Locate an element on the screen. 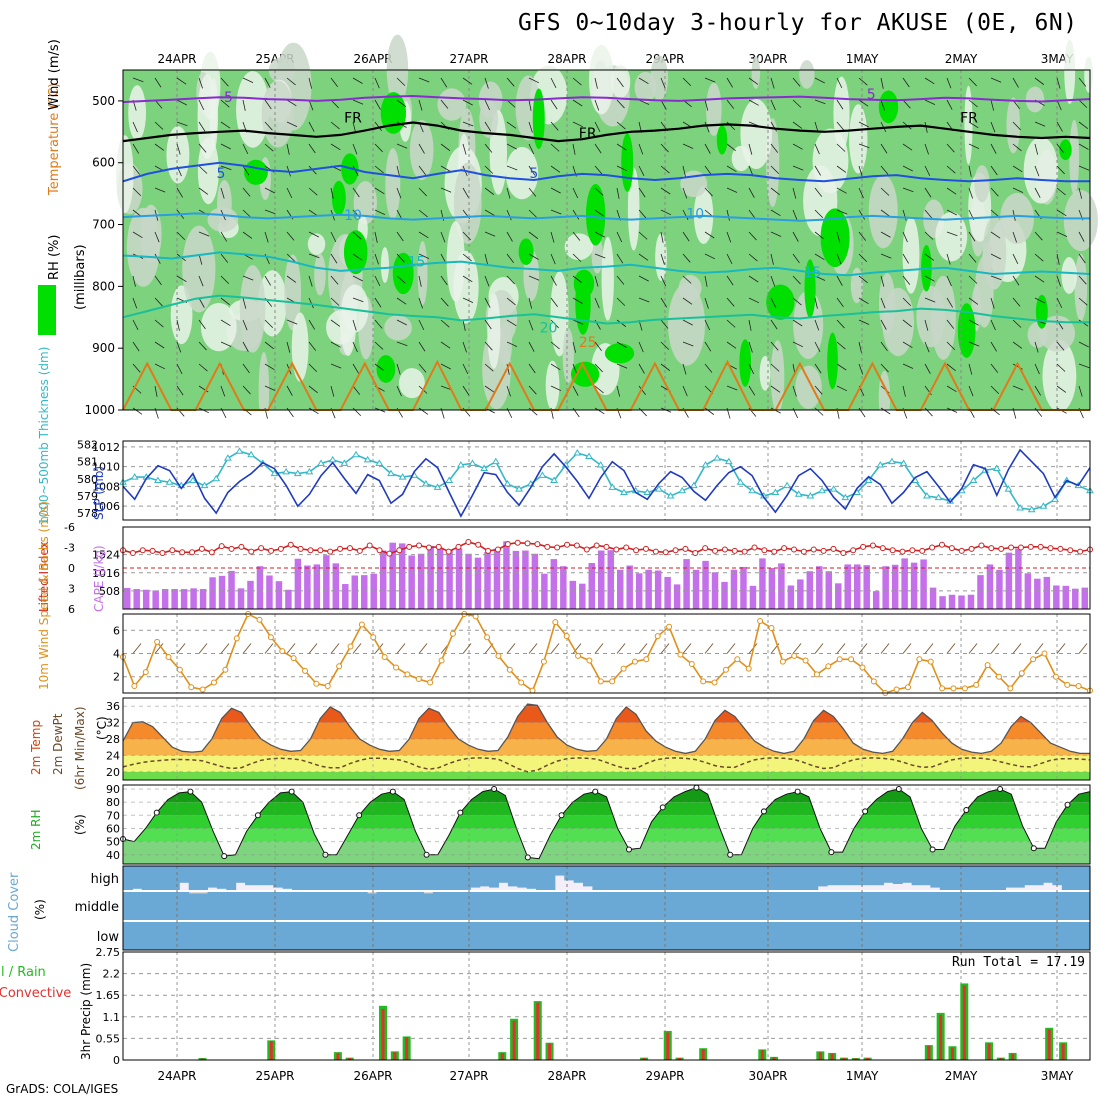 The width and height of the screenshot is (1100, 1100). ground-band is located at coordinates (606, 424).